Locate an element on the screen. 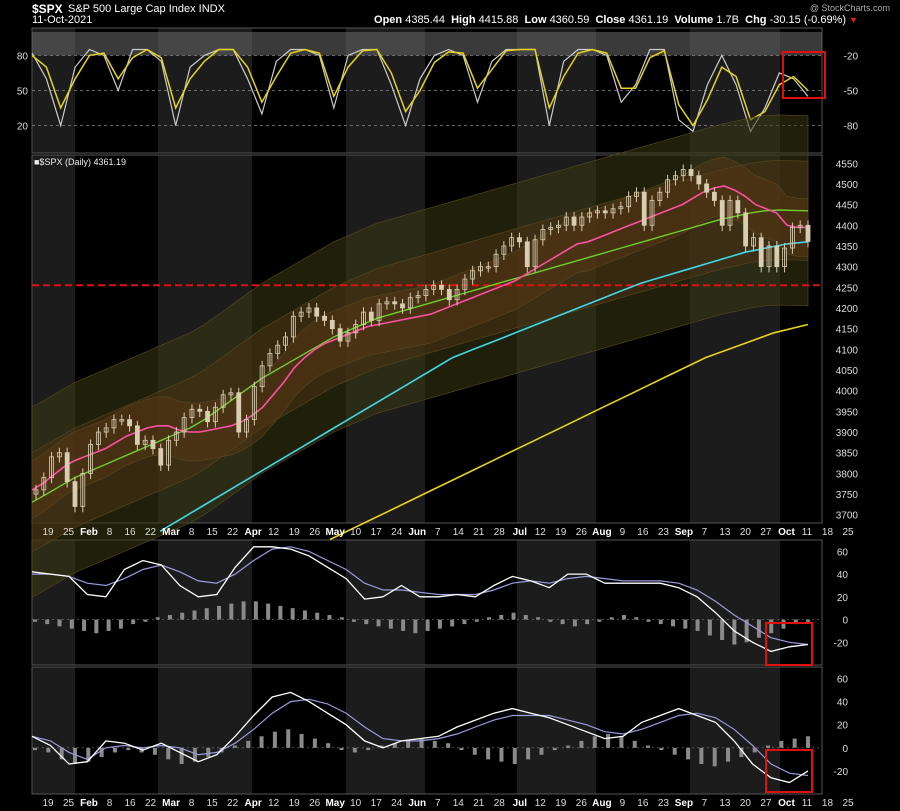 The height and width of the screenshot is (811, 900). x-axis-label: Mar is located at coordinates (171, 532).